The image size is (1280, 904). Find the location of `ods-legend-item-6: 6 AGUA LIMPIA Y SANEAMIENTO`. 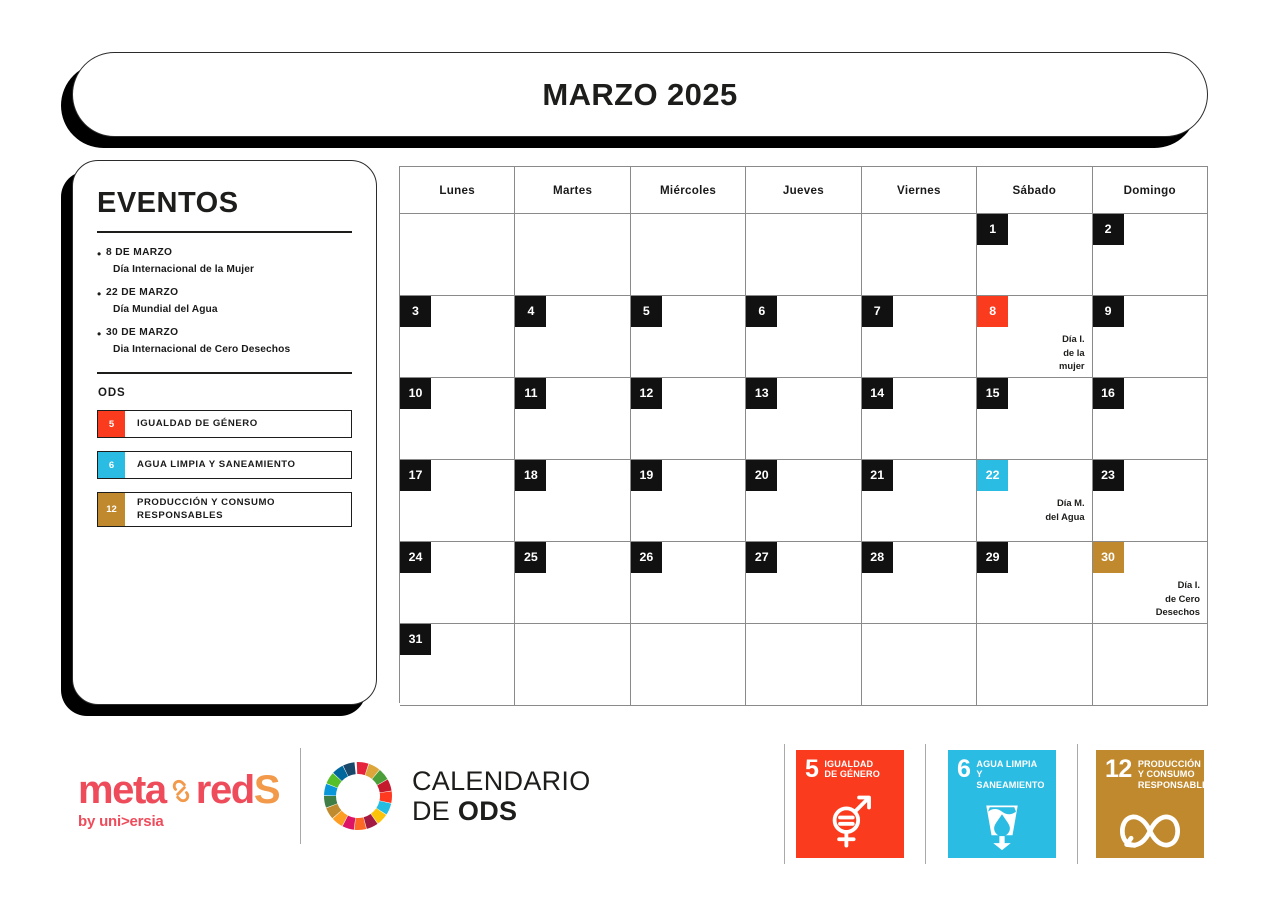

ods-legend-item-6: 6 AGUA LIMPIA Y SANEAMIENTO is located at coordinates (224, 465).